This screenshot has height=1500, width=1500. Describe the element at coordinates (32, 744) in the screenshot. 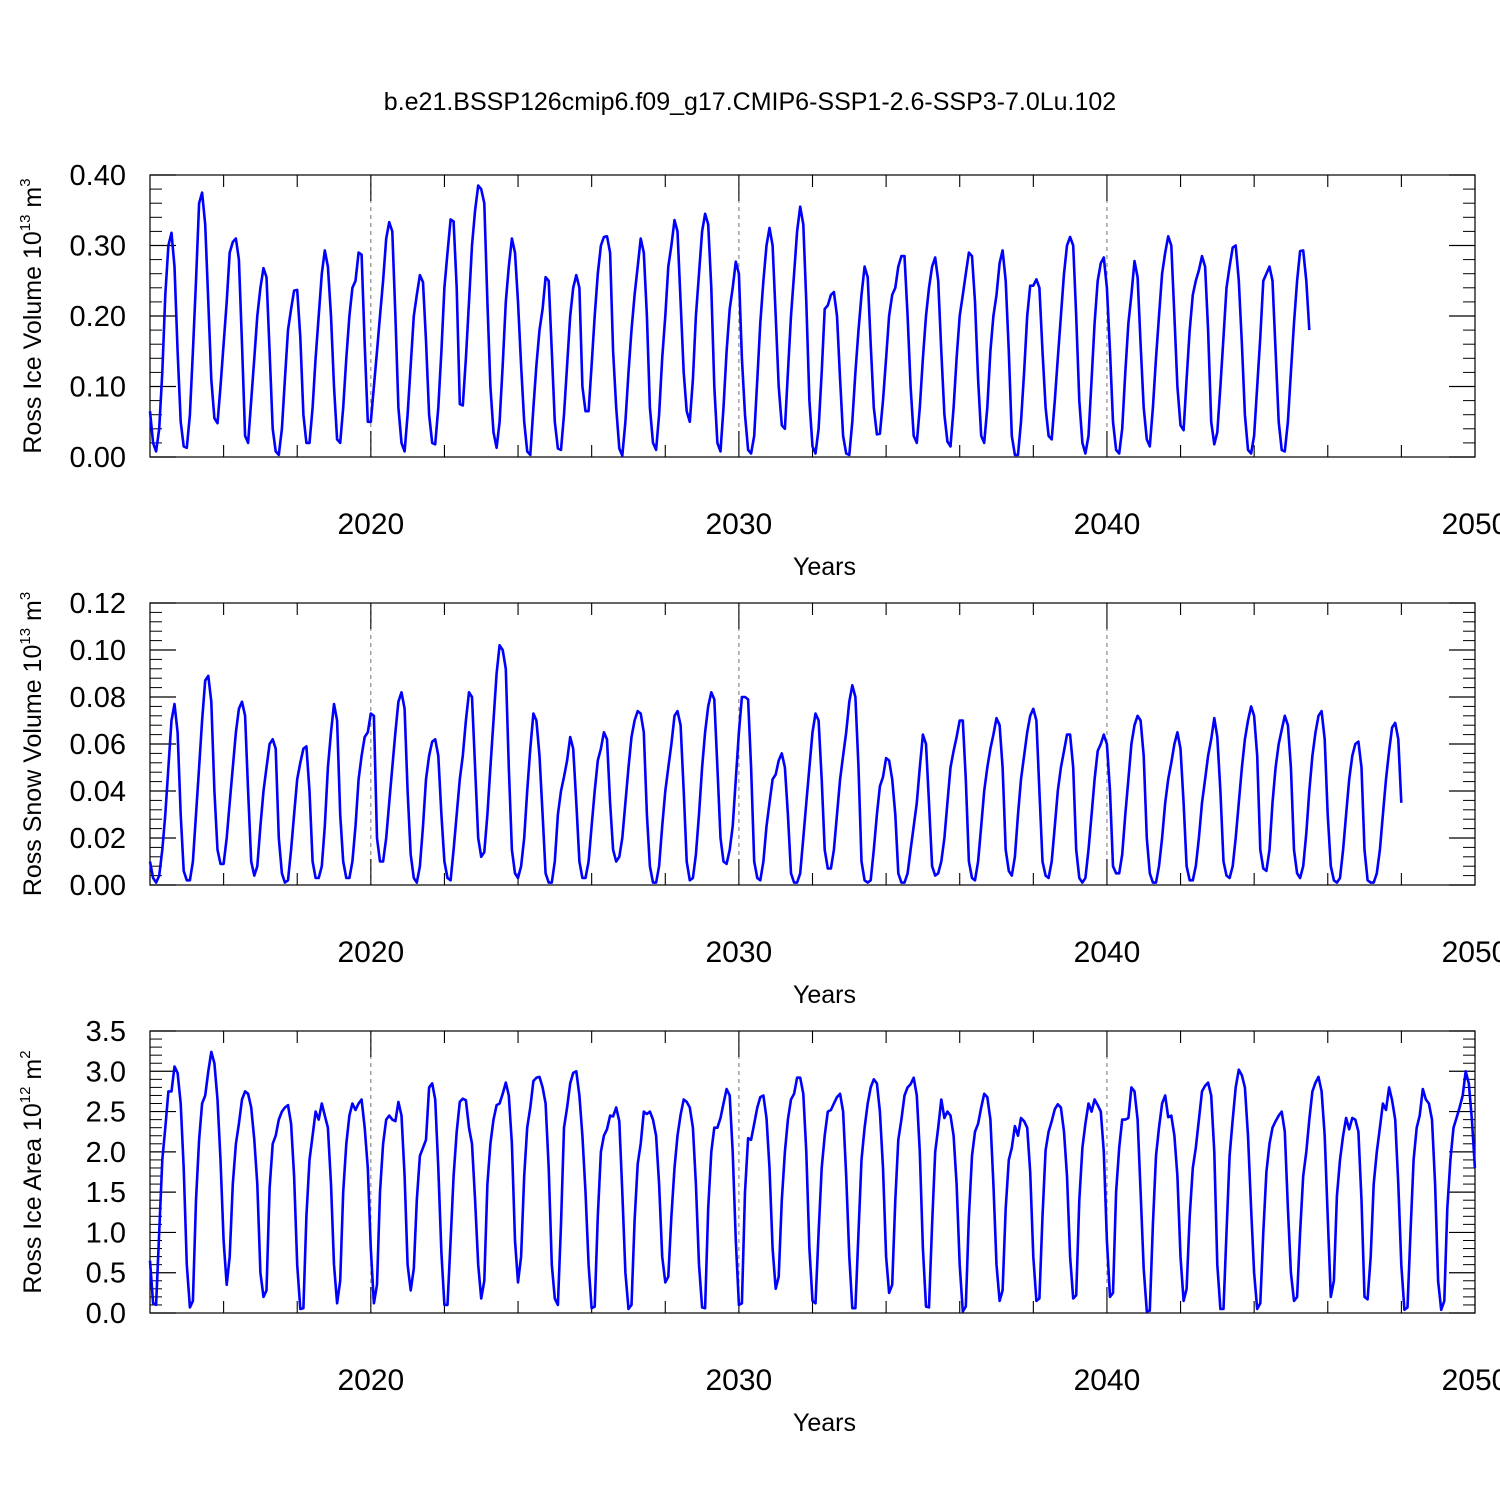

I see `y-axis-label: Ross Snow Volume 1013 m3` at that location.